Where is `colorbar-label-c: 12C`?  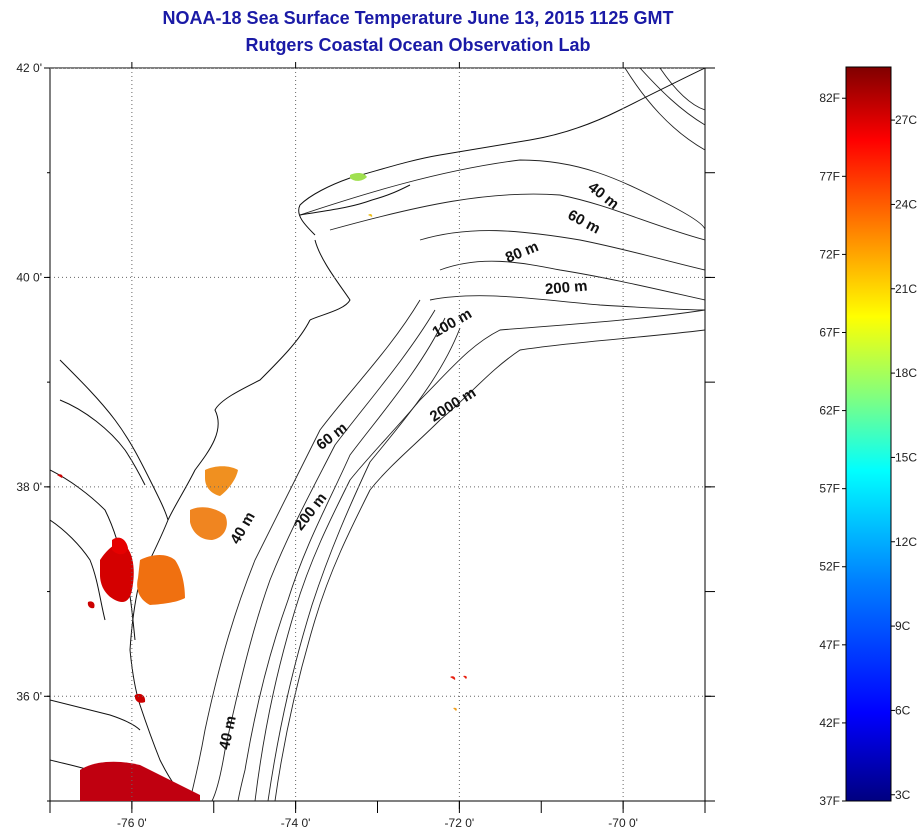
colorbar-label-c: 12C is located at coordinates (906, 542).